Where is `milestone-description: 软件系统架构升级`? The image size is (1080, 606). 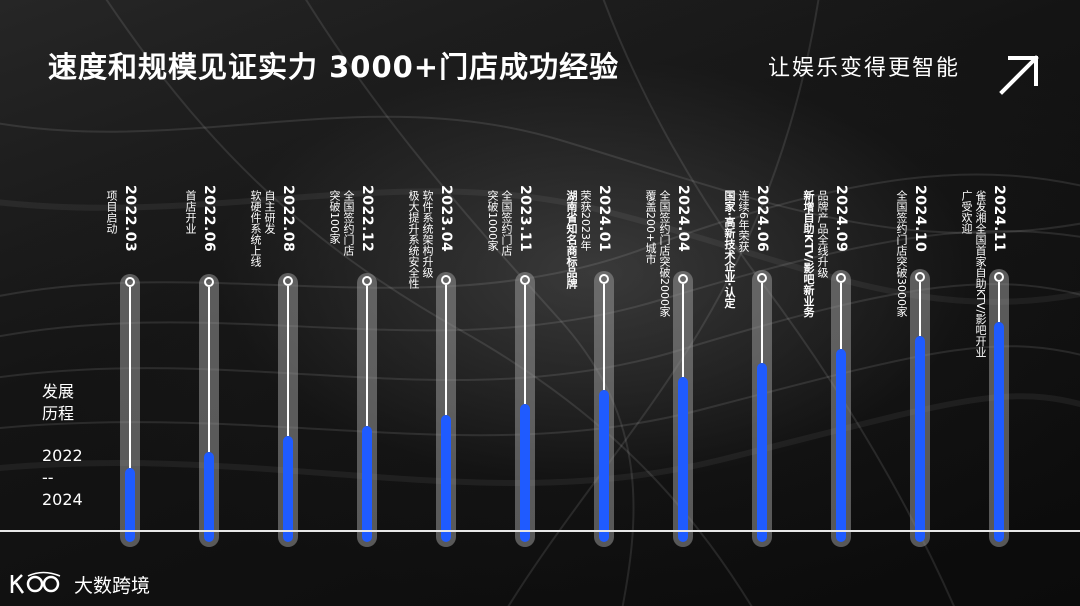 milestone-description: 软件系统架构升级 is located at coordinates (427, 234).